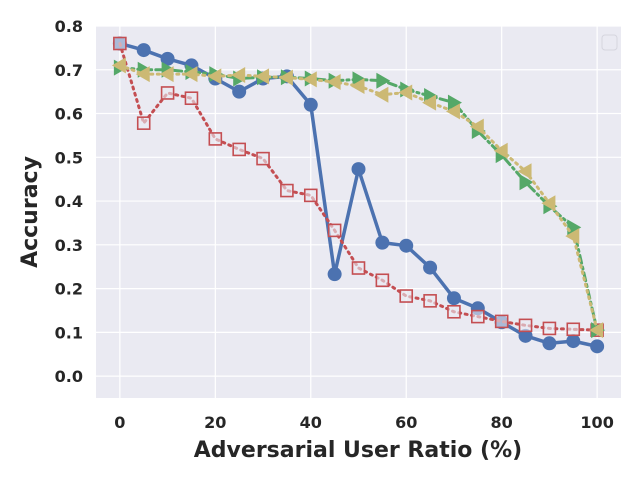 The height and width of the screenshot is (480, 640). Describe the element at coordinates (358, 450) in the screenshot. I see `x-axis-label: Adversarial User Ratio (%)` at that location.